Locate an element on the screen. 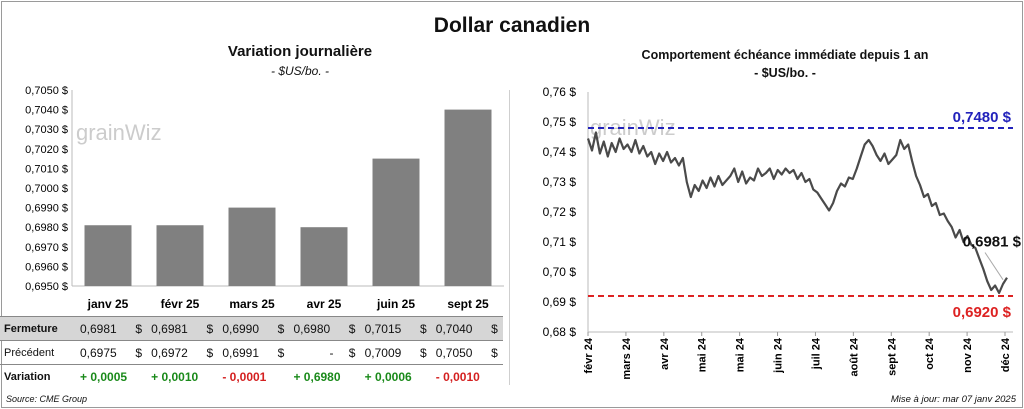 The image size is (1024, 409). y-tick-label: 0,6960 $ is located at coordinates (46, 267).